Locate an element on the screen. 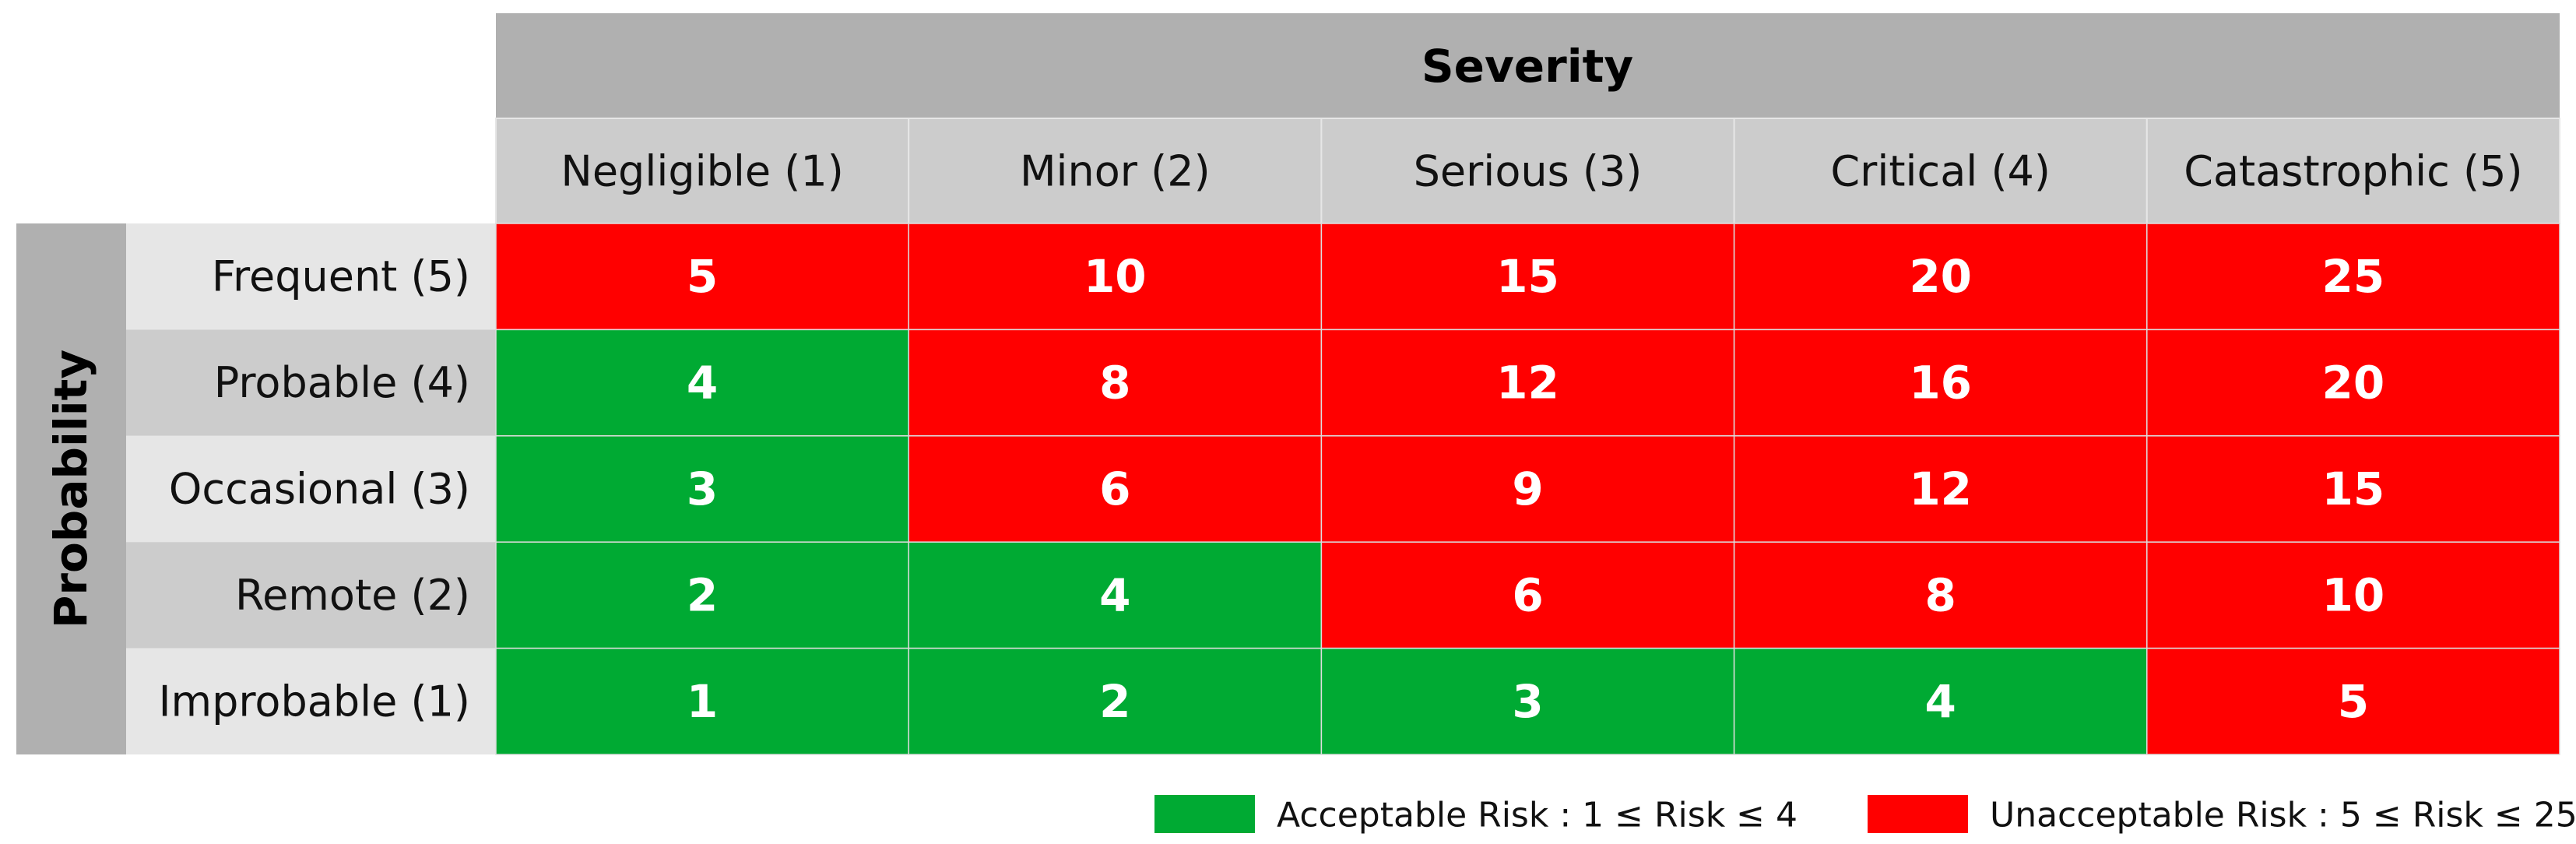 This screenshot has height=844, width=2576. severity-band is located at coordinates (1528, 65).